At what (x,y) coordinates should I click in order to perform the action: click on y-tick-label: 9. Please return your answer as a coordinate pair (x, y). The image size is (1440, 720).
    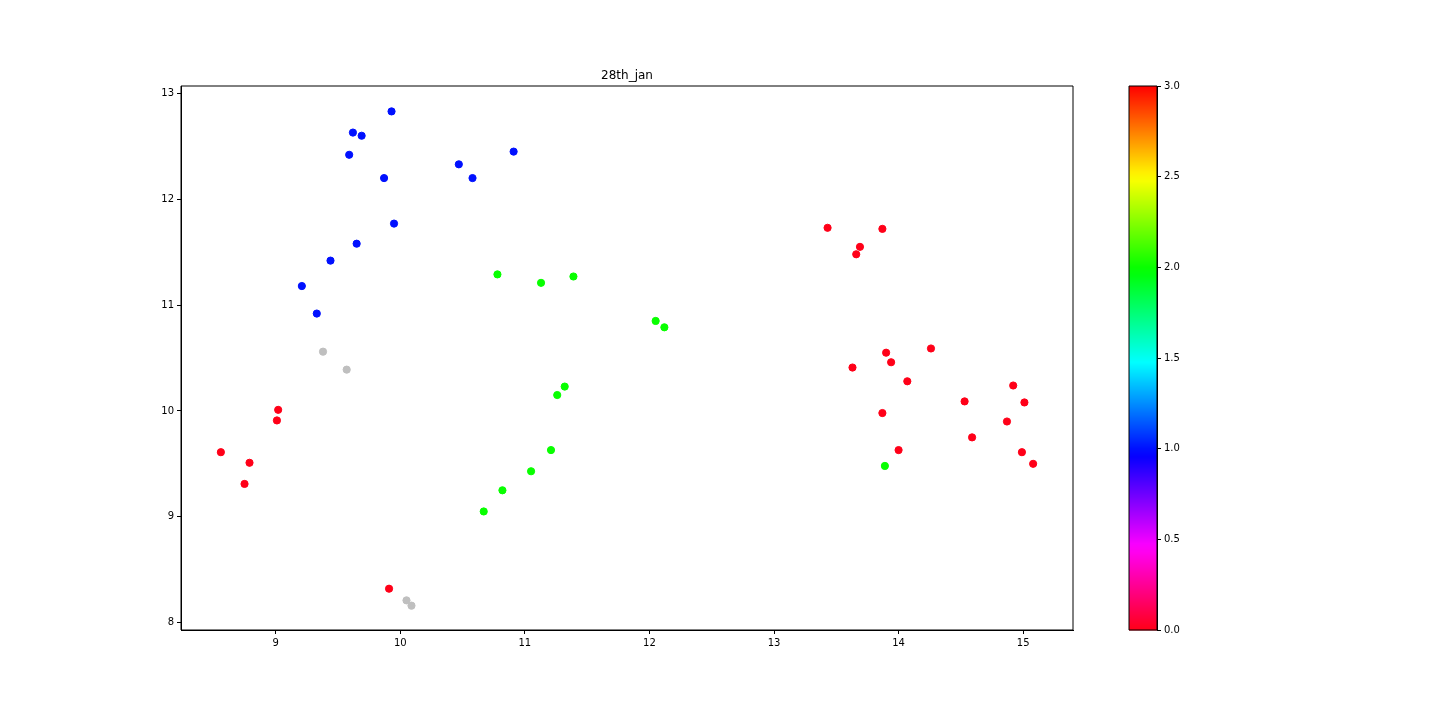
    Looking at the image, I should click on (170, 516).